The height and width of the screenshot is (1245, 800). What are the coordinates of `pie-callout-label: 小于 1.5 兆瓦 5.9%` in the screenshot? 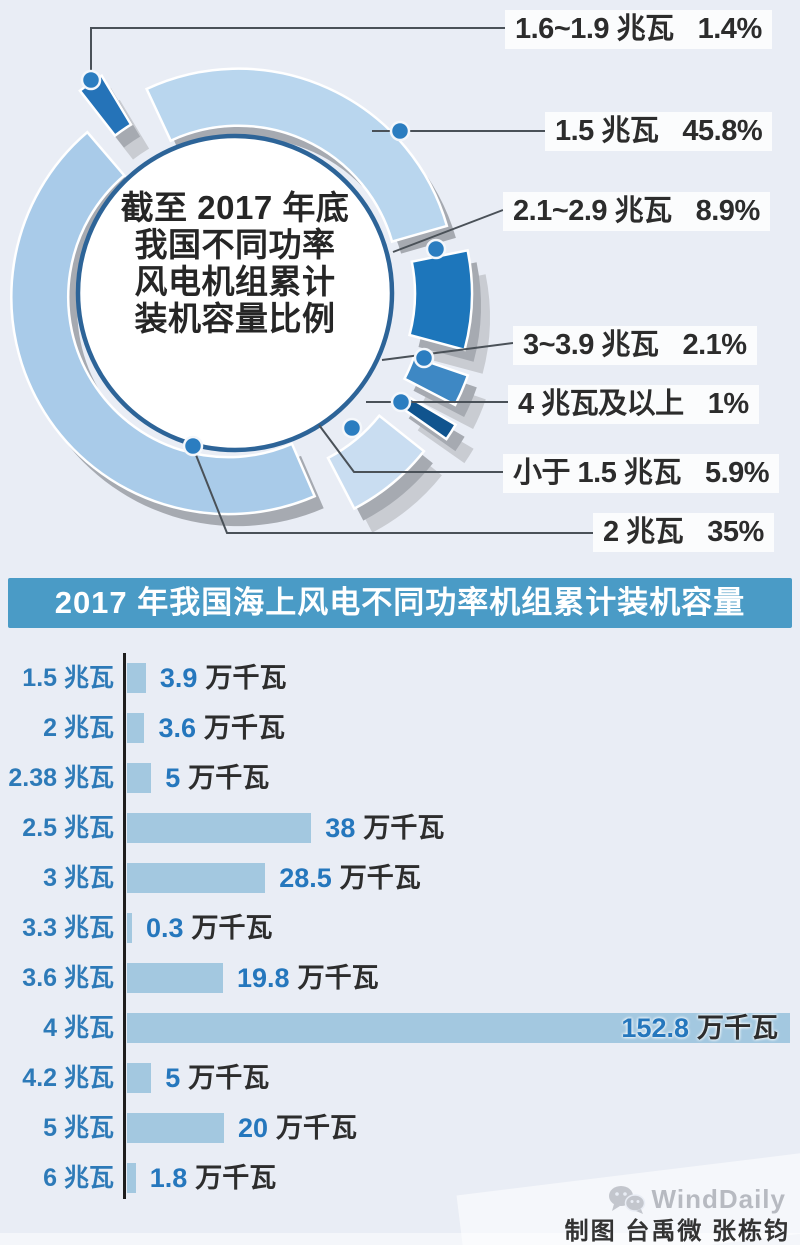 It's located at (641, 473).